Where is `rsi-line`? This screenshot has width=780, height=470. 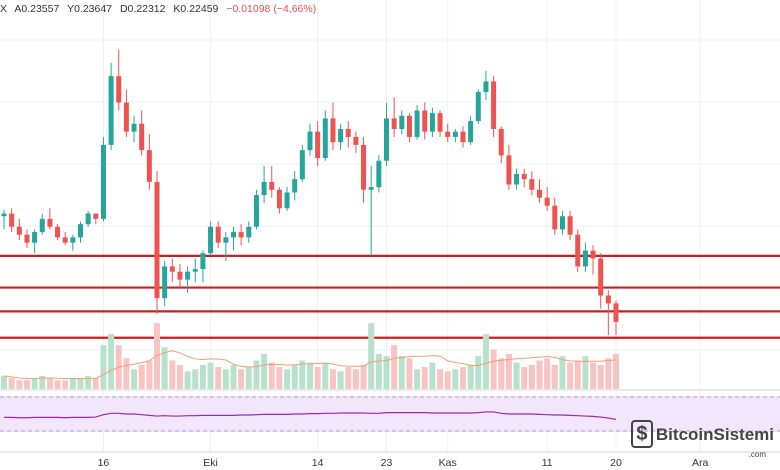 rsi-line is located at coordinates (310, 416).